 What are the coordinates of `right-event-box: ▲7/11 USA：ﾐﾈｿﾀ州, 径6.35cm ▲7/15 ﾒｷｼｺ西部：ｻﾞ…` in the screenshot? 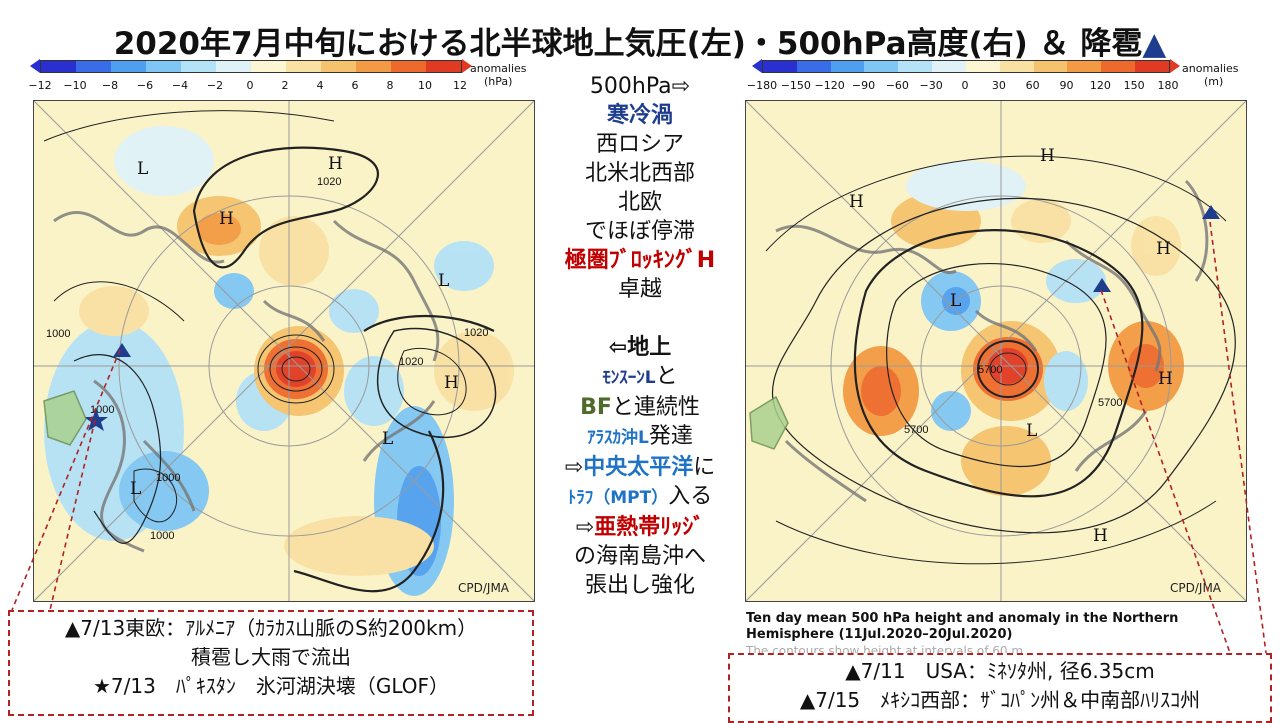 It's located at (1000, 688).